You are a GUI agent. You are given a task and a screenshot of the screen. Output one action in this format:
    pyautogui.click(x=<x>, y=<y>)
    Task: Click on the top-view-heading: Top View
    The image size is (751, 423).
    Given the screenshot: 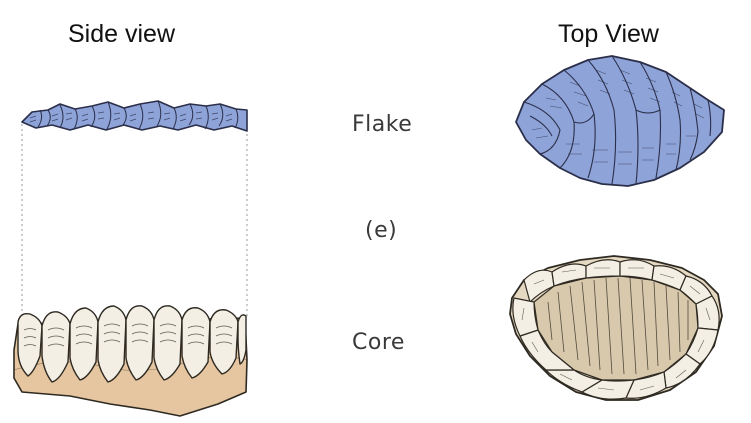 What is the action you would take?
    pyautogui.click(x=608, y=34)
    